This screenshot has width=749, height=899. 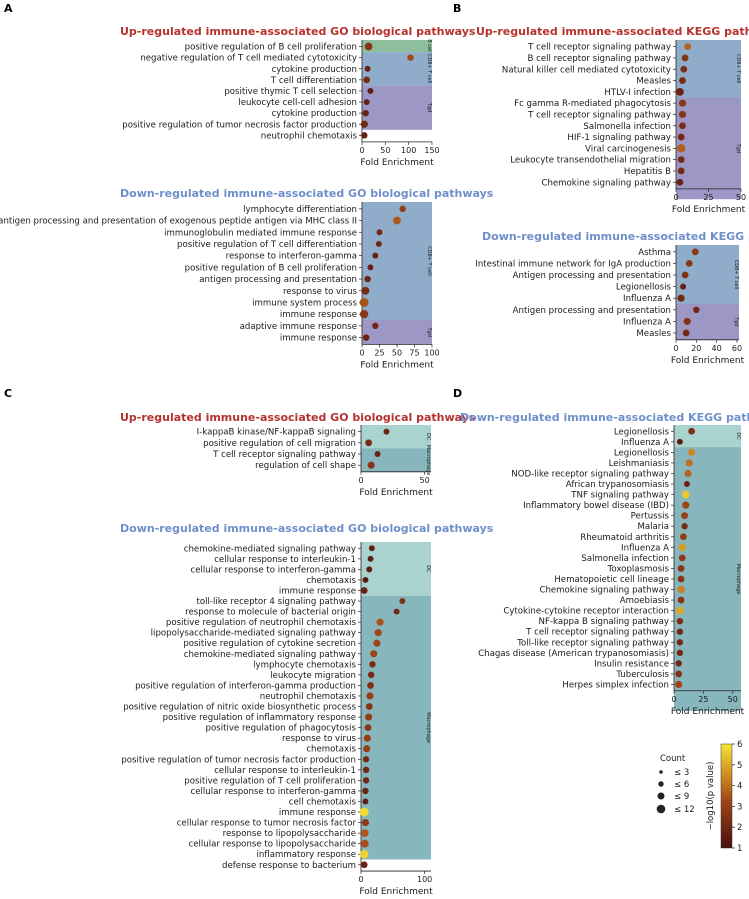 What do you see at coordinates (647, 299) in the screenshot?
I see `term-label: Influenza A` at bounding box center [647, 299].